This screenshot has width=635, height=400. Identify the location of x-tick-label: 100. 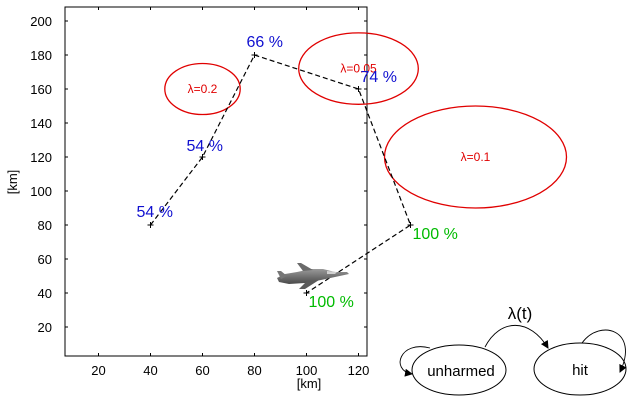
(307, 370).